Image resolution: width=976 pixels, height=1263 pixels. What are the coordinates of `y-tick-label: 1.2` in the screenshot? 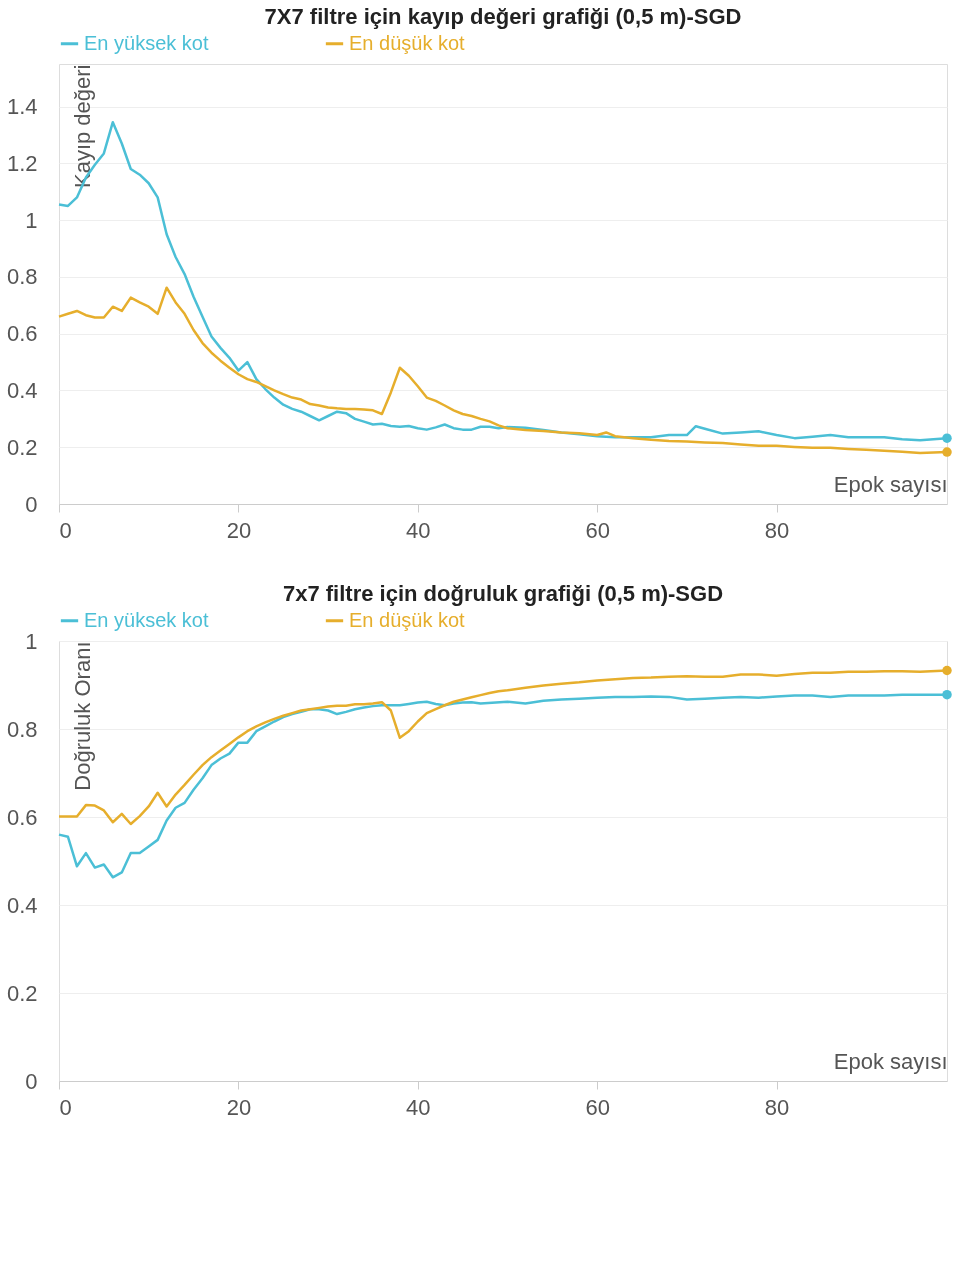 It's located at (22, 163).